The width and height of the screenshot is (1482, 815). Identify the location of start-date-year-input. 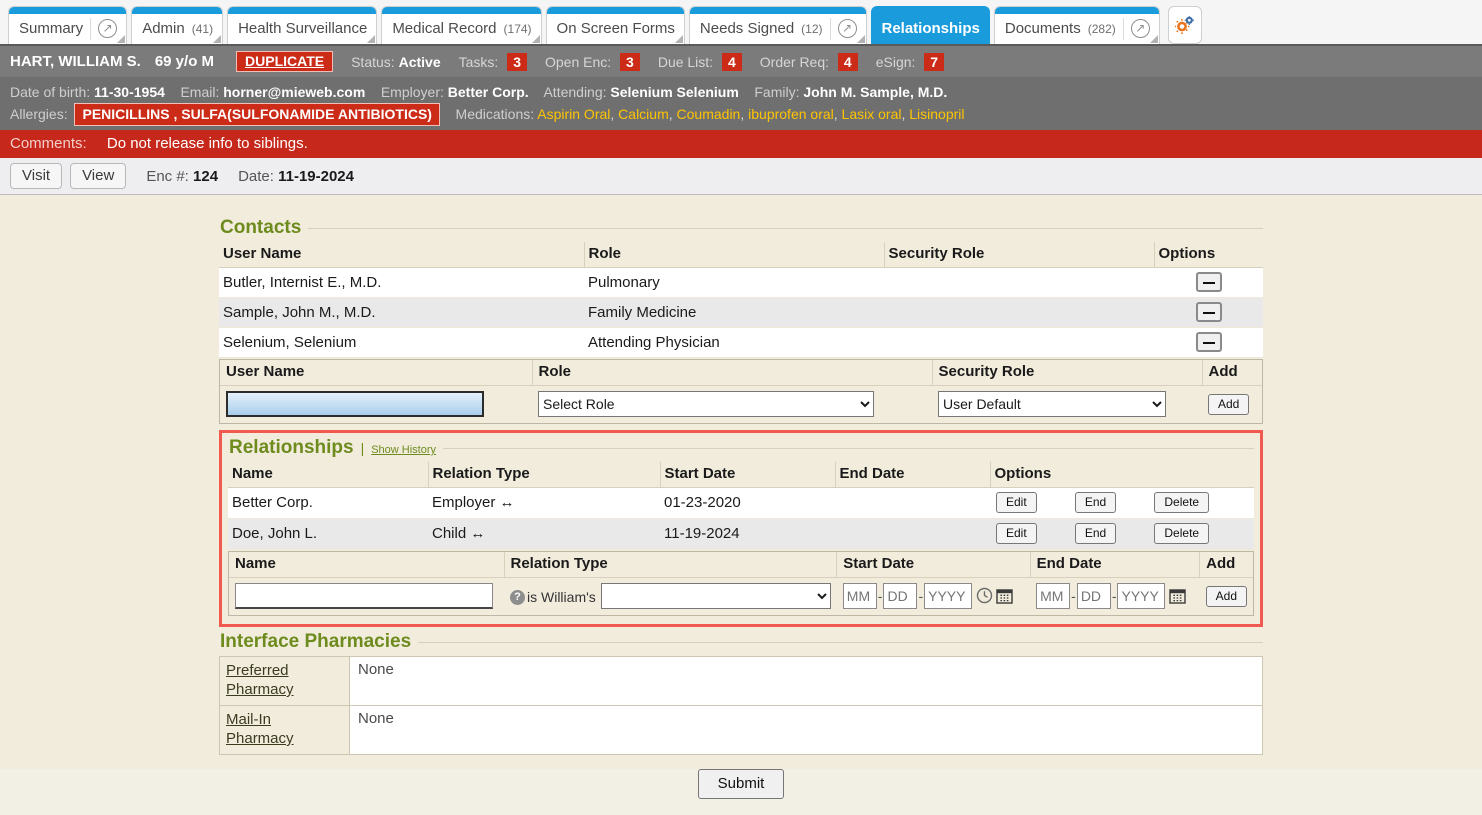
(948, 596).